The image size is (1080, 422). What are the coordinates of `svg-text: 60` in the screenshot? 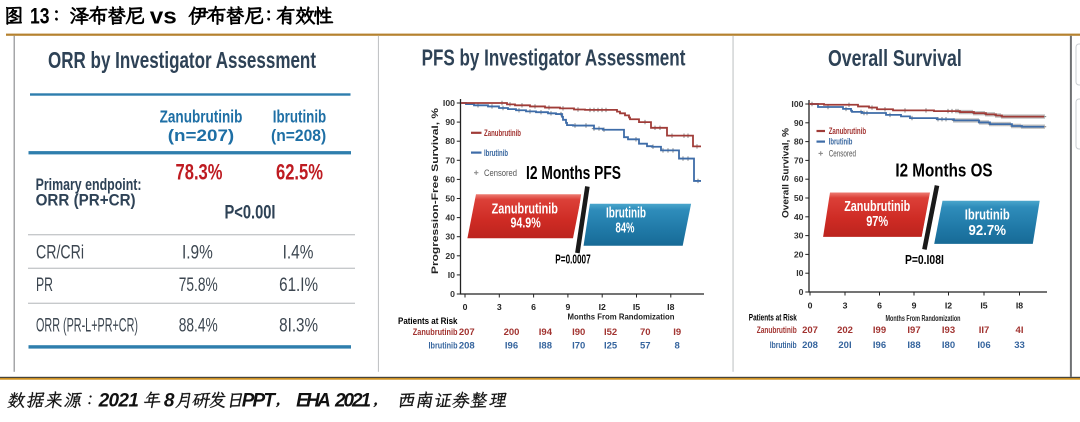 It's located at (450, 179).